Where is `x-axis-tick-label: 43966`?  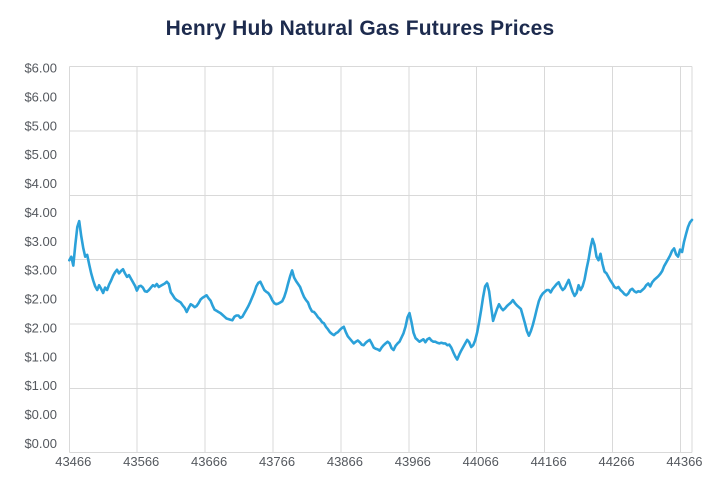 x-axis-tick-label: 43966 is located at coordinates (413, 461).